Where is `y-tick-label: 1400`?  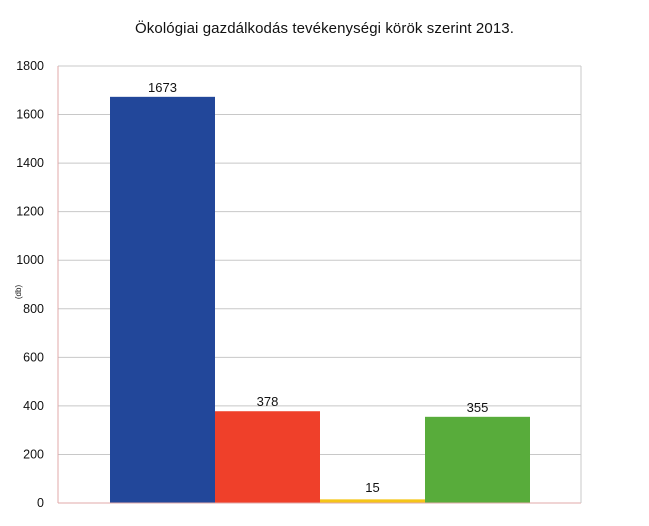
y-tick-label: 1400 is located at coordinates (30, 163).